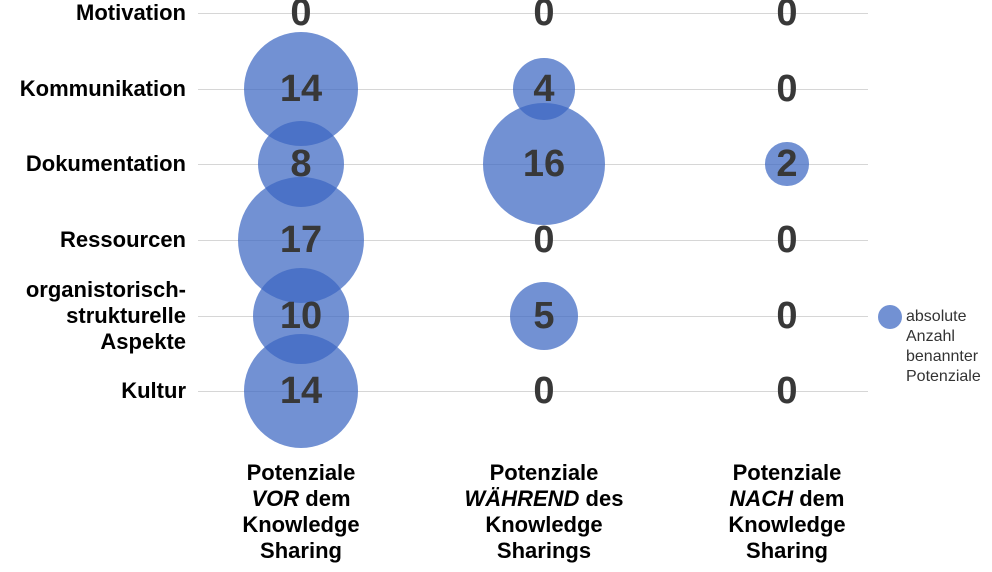 Image resolution: width=992 pixels, height=572 pixels. I want to click on legend-label: absolute Anzahl benannter Potenziale, so click(943, 346).